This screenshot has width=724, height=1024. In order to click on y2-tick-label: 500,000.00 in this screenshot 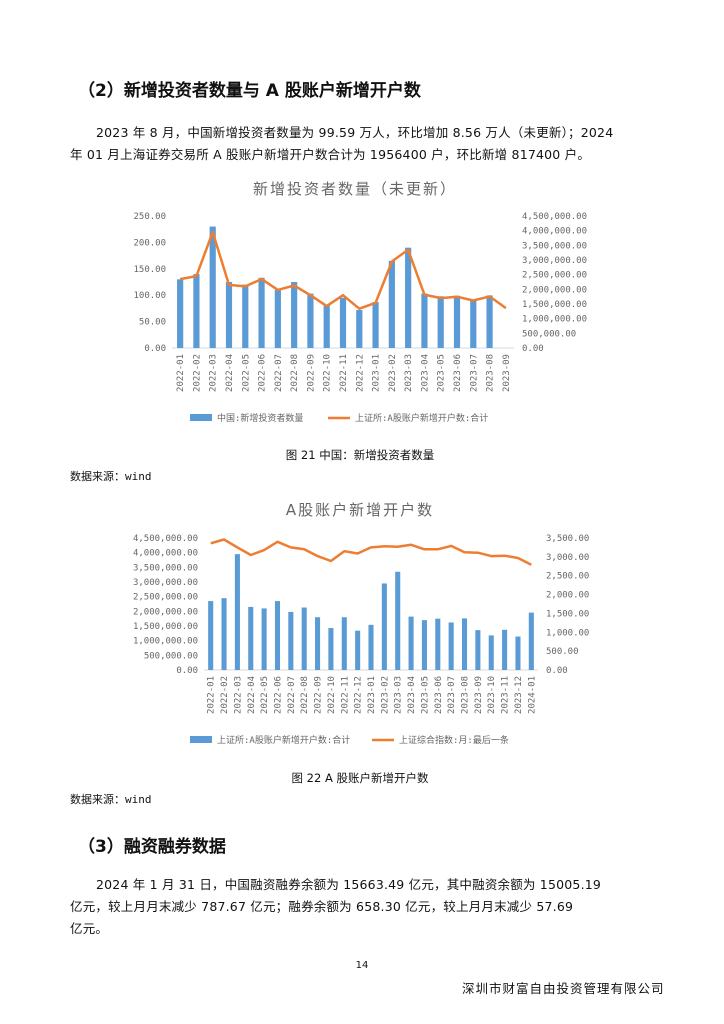, I will do `click(549, 334)`.